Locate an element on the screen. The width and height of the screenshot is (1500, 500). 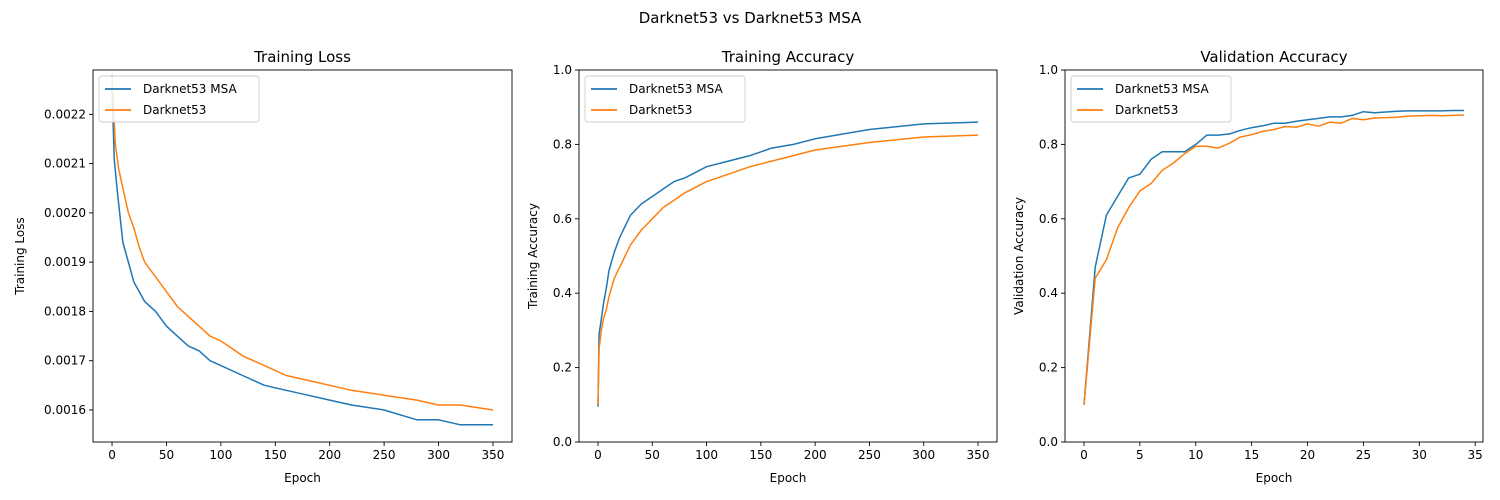
training-loss-y-tick-label: 0.0021 is located at coordinates (65, 164).